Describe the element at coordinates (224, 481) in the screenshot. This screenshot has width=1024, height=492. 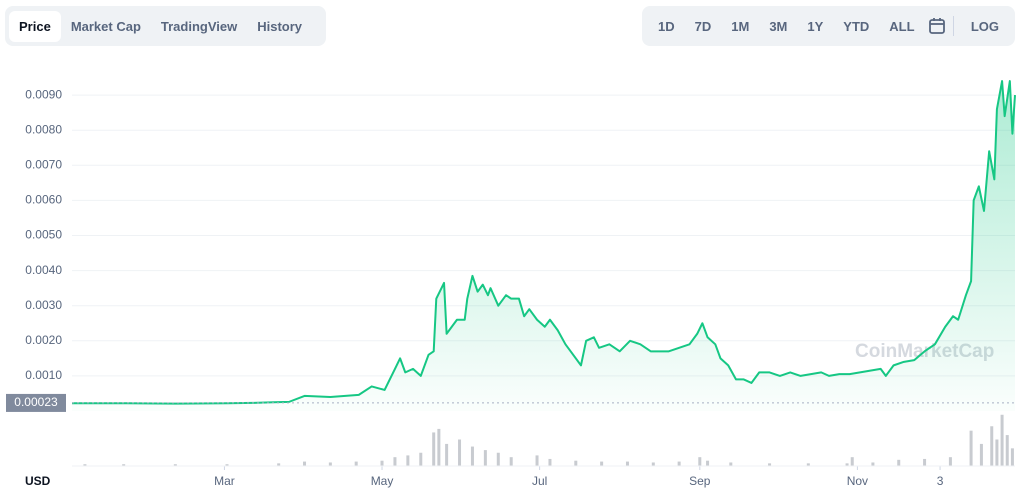
I see `x-tick-label: Mar` at that location.